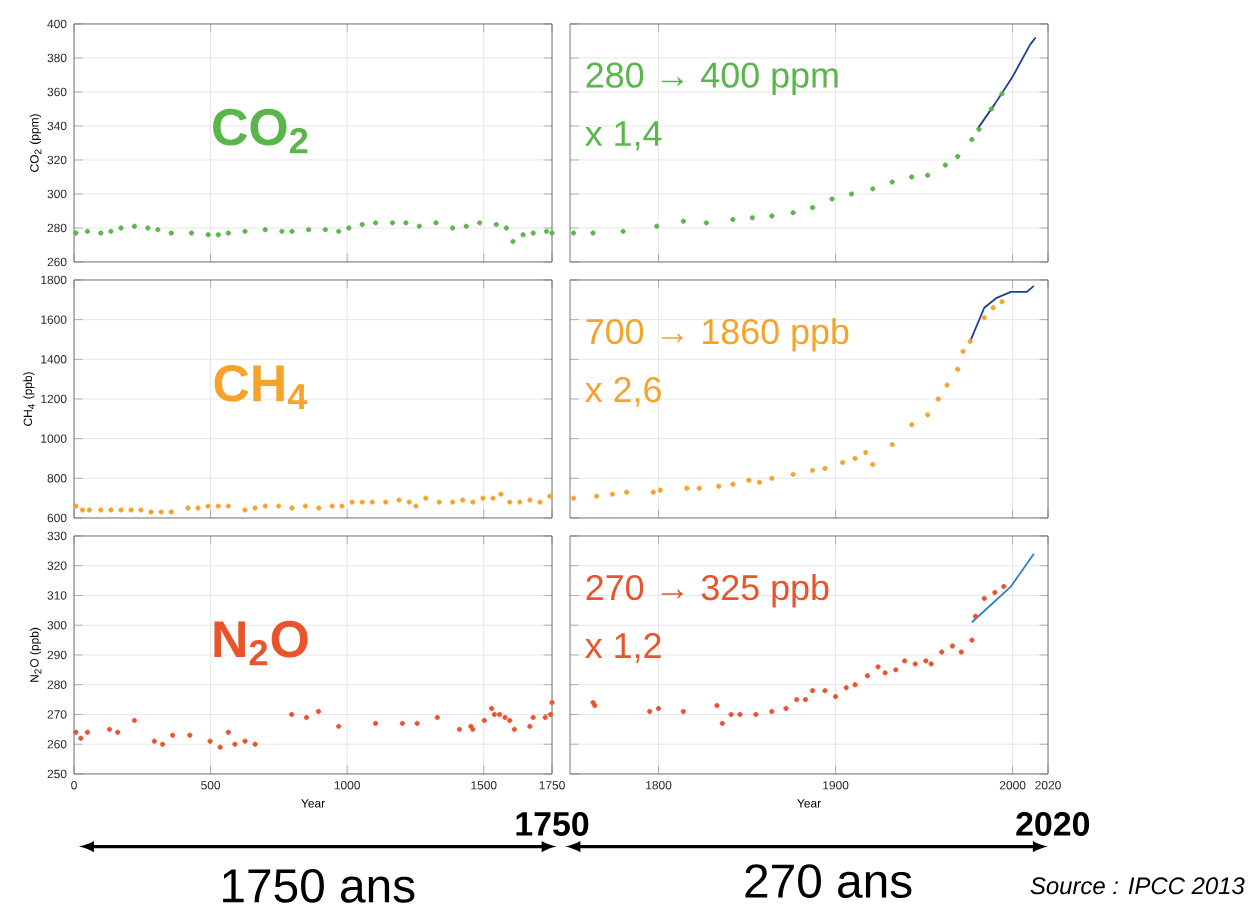  Describe the element at coordinates (552, 823) in the screenshot. I see `text: 1750` at that location.